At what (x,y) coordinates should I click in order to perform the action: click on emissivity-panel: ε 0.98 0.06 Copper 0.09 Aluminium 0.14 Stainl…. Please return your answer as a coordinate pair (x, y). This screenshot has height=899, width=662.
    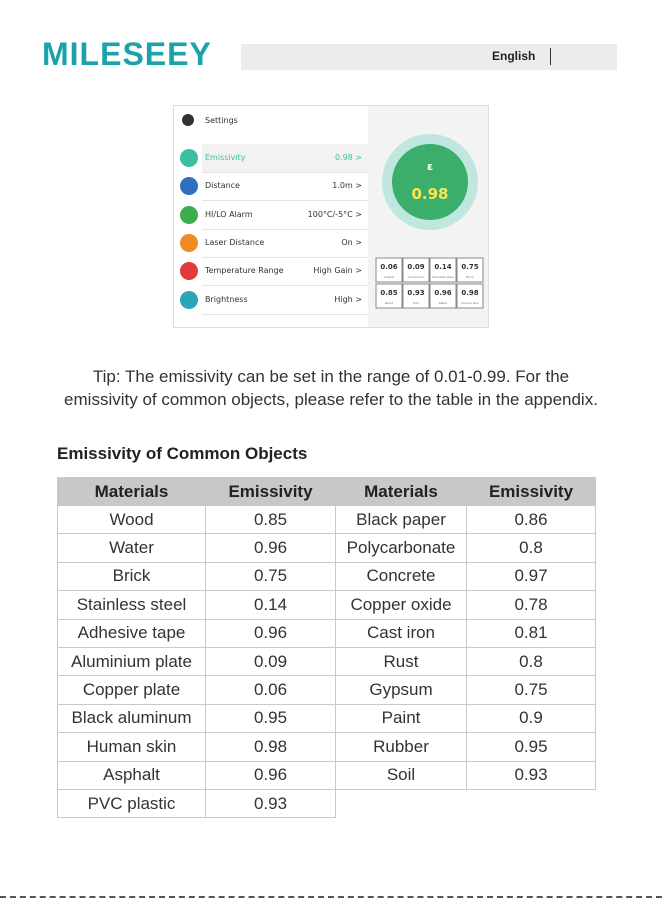
    Looking at the image, I should click on (428, 216).